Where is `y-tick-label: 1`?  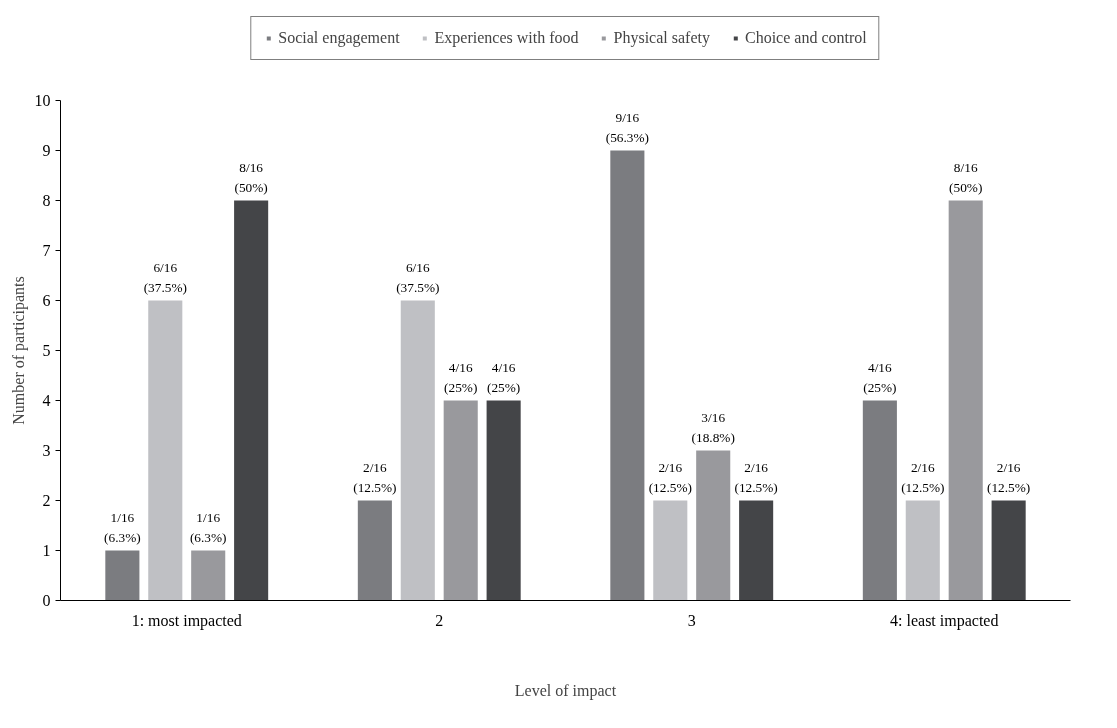
y-tick-label: 1 is located at coordinates (46, 550).